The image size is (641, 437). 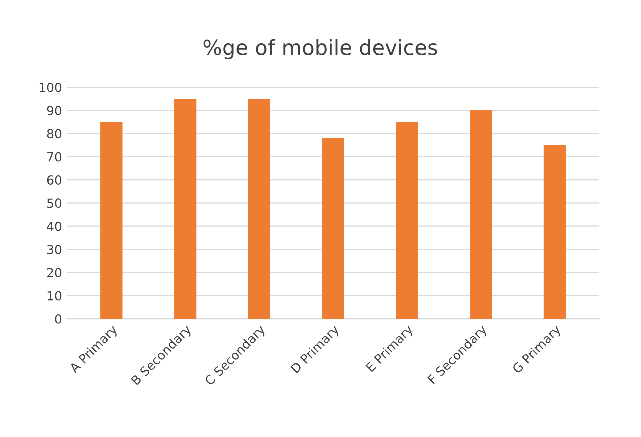 What do you see at coordinates (54, 227) in the screenshot?
I see `y-tick-label: 40` at bounding box center [54, 227].